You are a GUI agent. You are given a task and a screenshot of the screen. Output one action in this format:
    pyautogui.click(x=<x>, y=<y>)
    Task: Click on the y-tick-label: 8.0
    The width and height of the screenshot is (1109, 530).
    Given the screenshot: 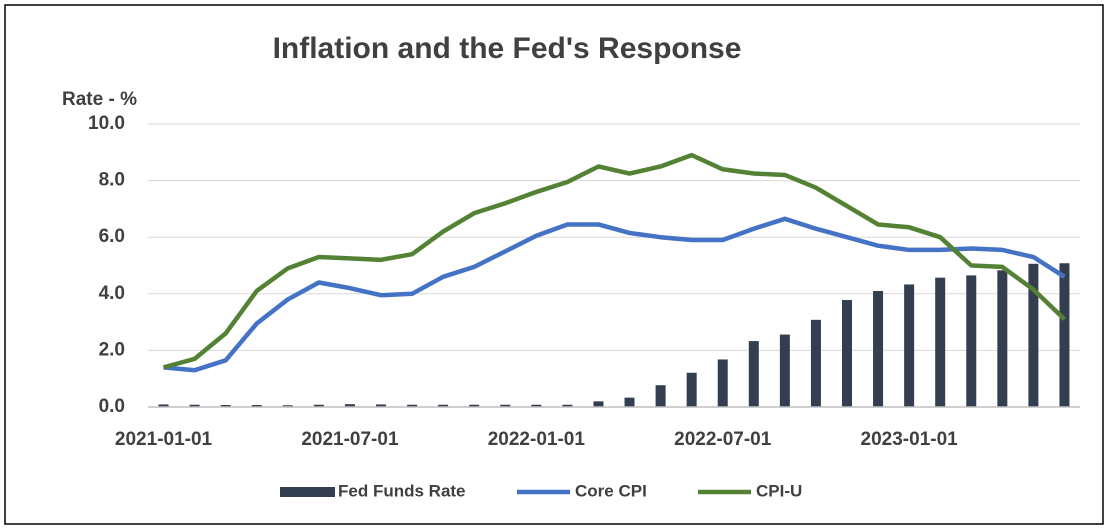 What is the action you would take?
    pyautogui.click(x=112, y=180)
    